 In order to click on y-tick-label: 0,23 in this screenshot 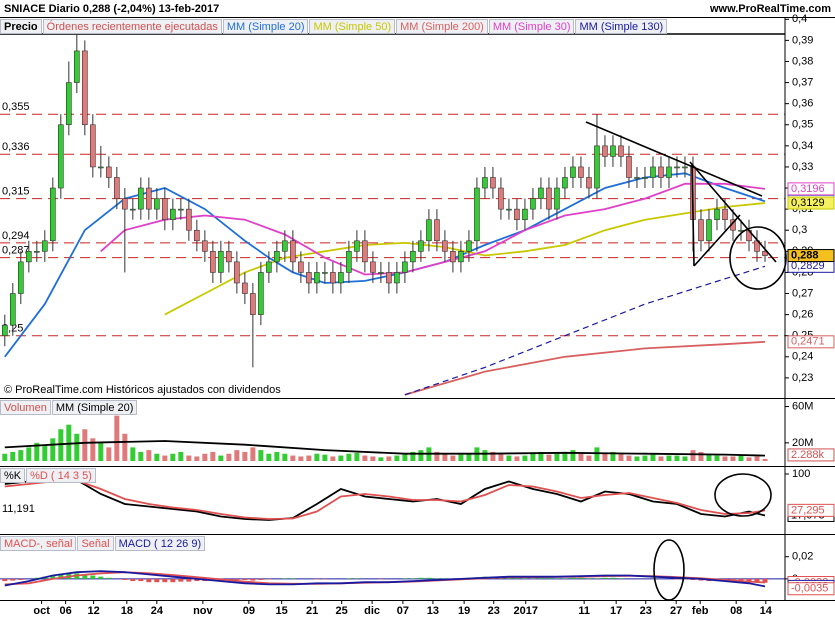, I will do `click(802, 378)`.